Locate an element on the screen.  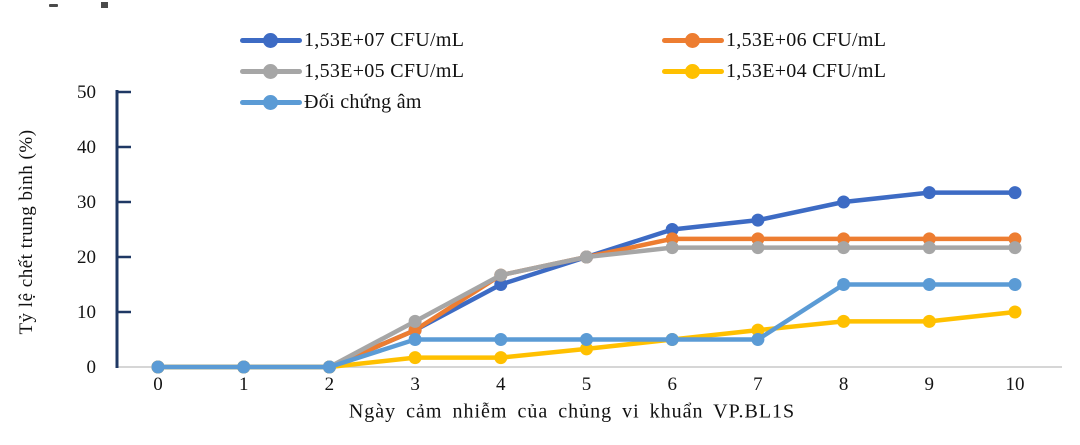
crop-artifact-square is located at coordinates (104, 5).